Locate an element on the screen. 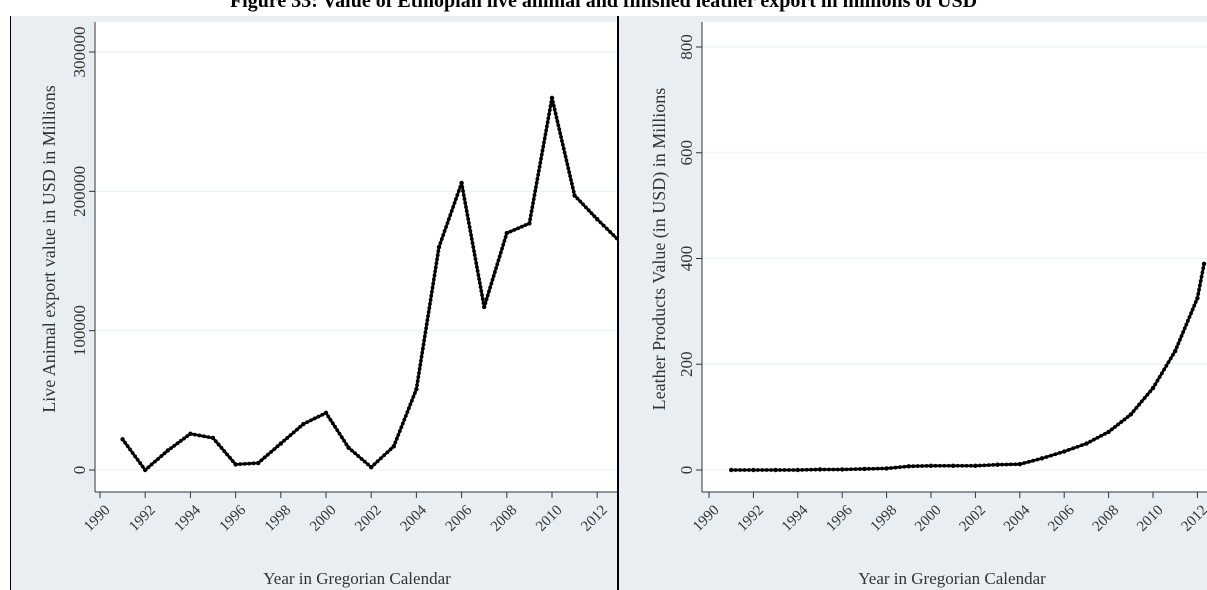 This screenshot has width=1207, height=590. left-x-tick-label: 1998 is located at coordinates (278, 518).